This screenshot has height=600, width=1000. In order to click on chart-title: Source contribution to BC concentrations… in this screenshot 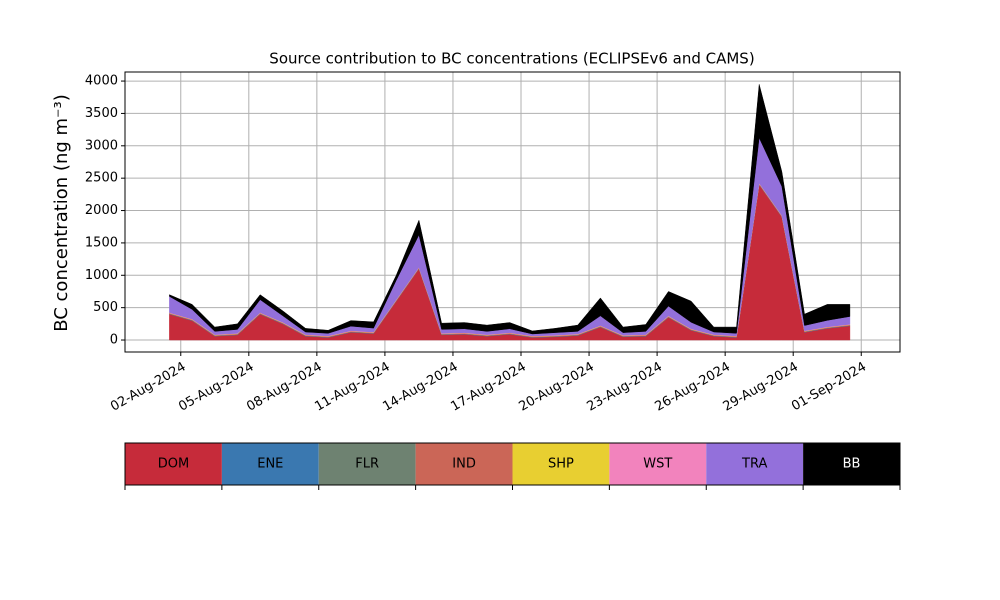, I will do `click(511, 59)`.